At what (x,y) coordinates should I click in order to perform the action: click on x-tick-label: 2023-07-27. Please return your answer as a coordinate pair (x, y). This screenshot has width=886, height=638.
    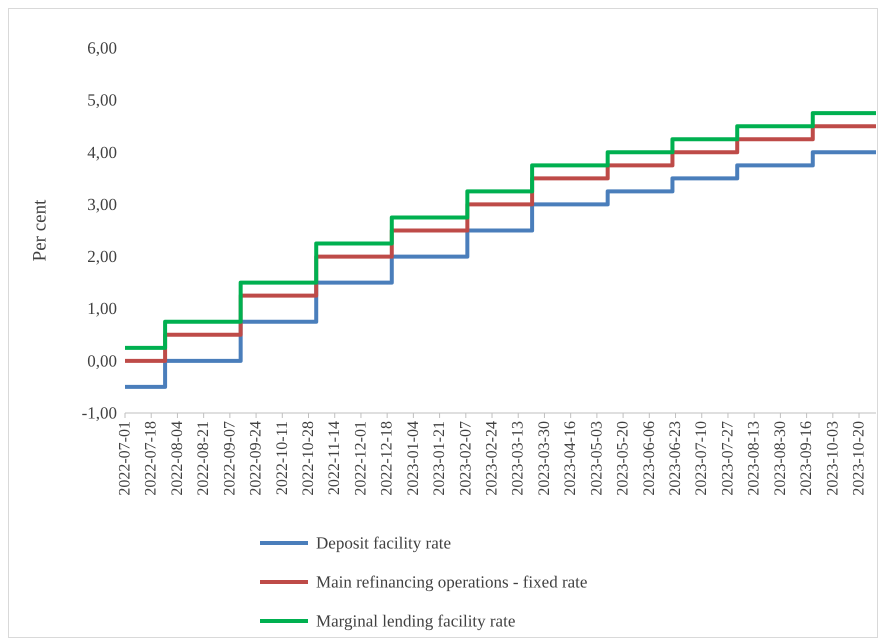
    Looking at the image, I should click on (727, 458).